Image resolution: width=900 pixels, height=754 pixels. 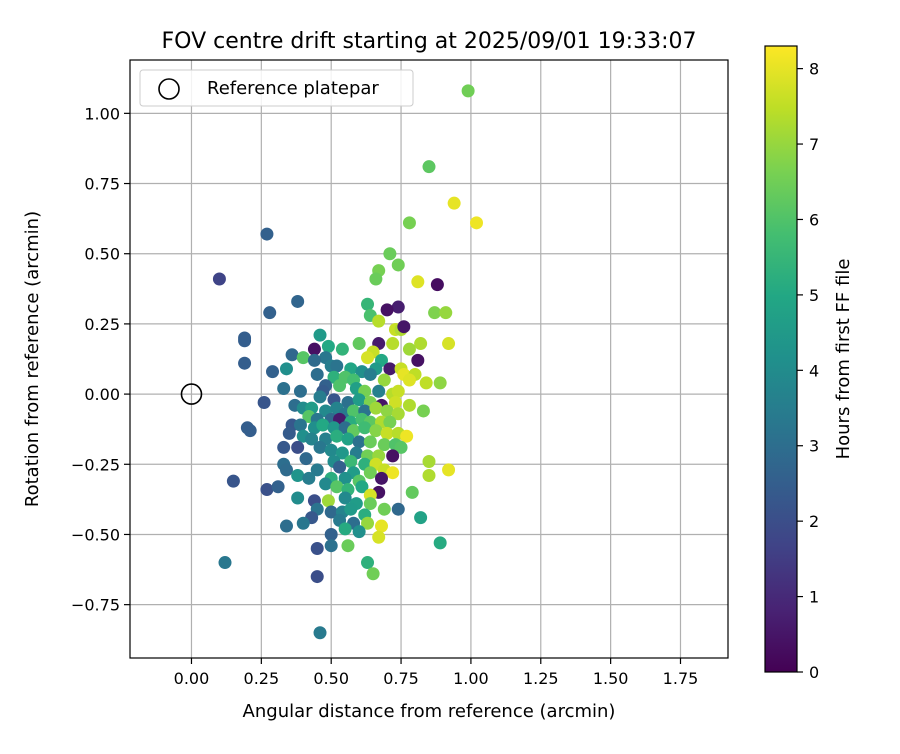 I want to click on legend-marker-open-circle, so click(x=169, y=89).